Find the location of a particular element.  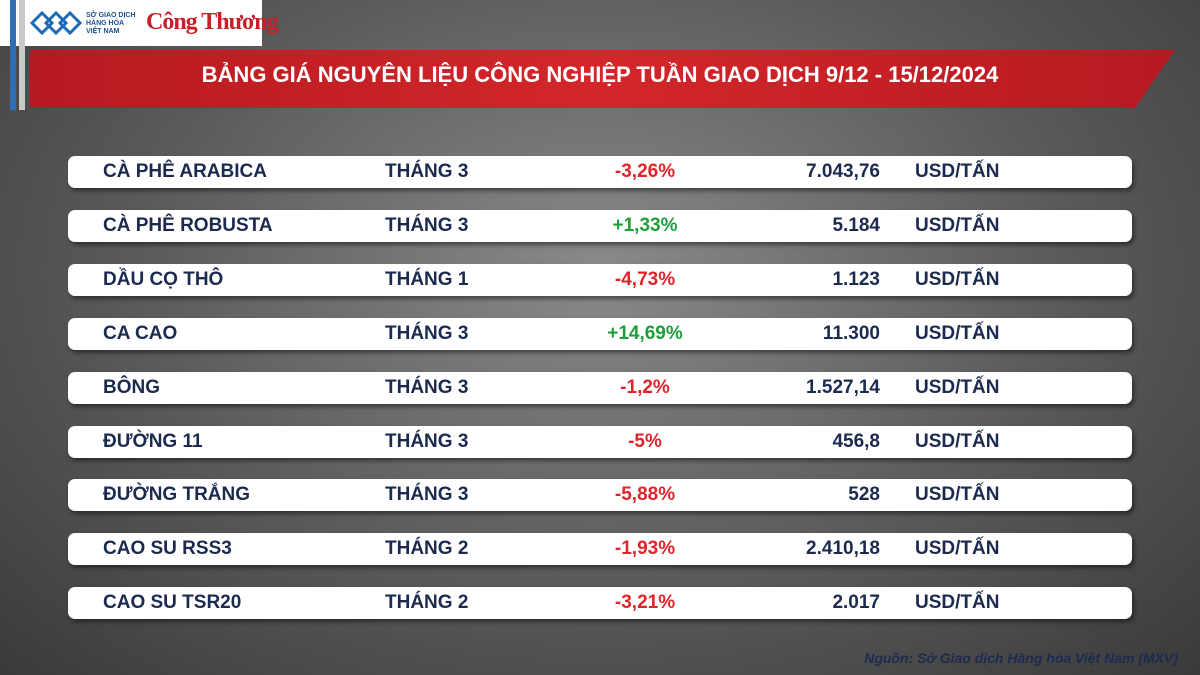

price: 5.184 is located at coordinates (856, 225).